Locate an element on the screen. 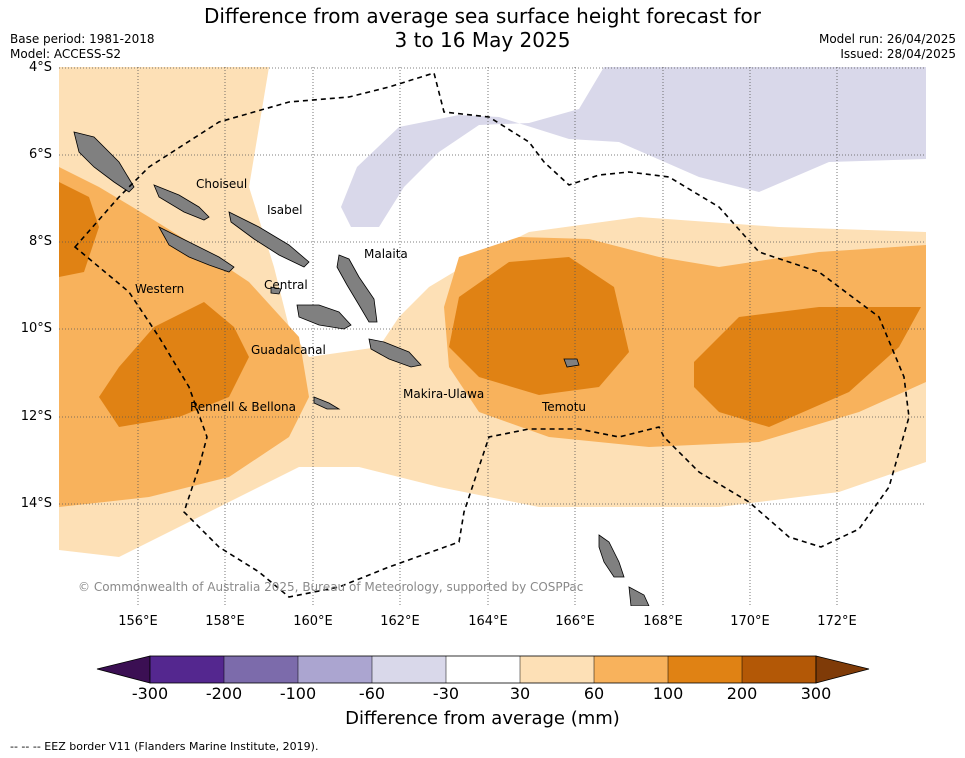 The height and width of the screenshot is (758, 965). region-label-western: Western is located at coordinates (159, 289).